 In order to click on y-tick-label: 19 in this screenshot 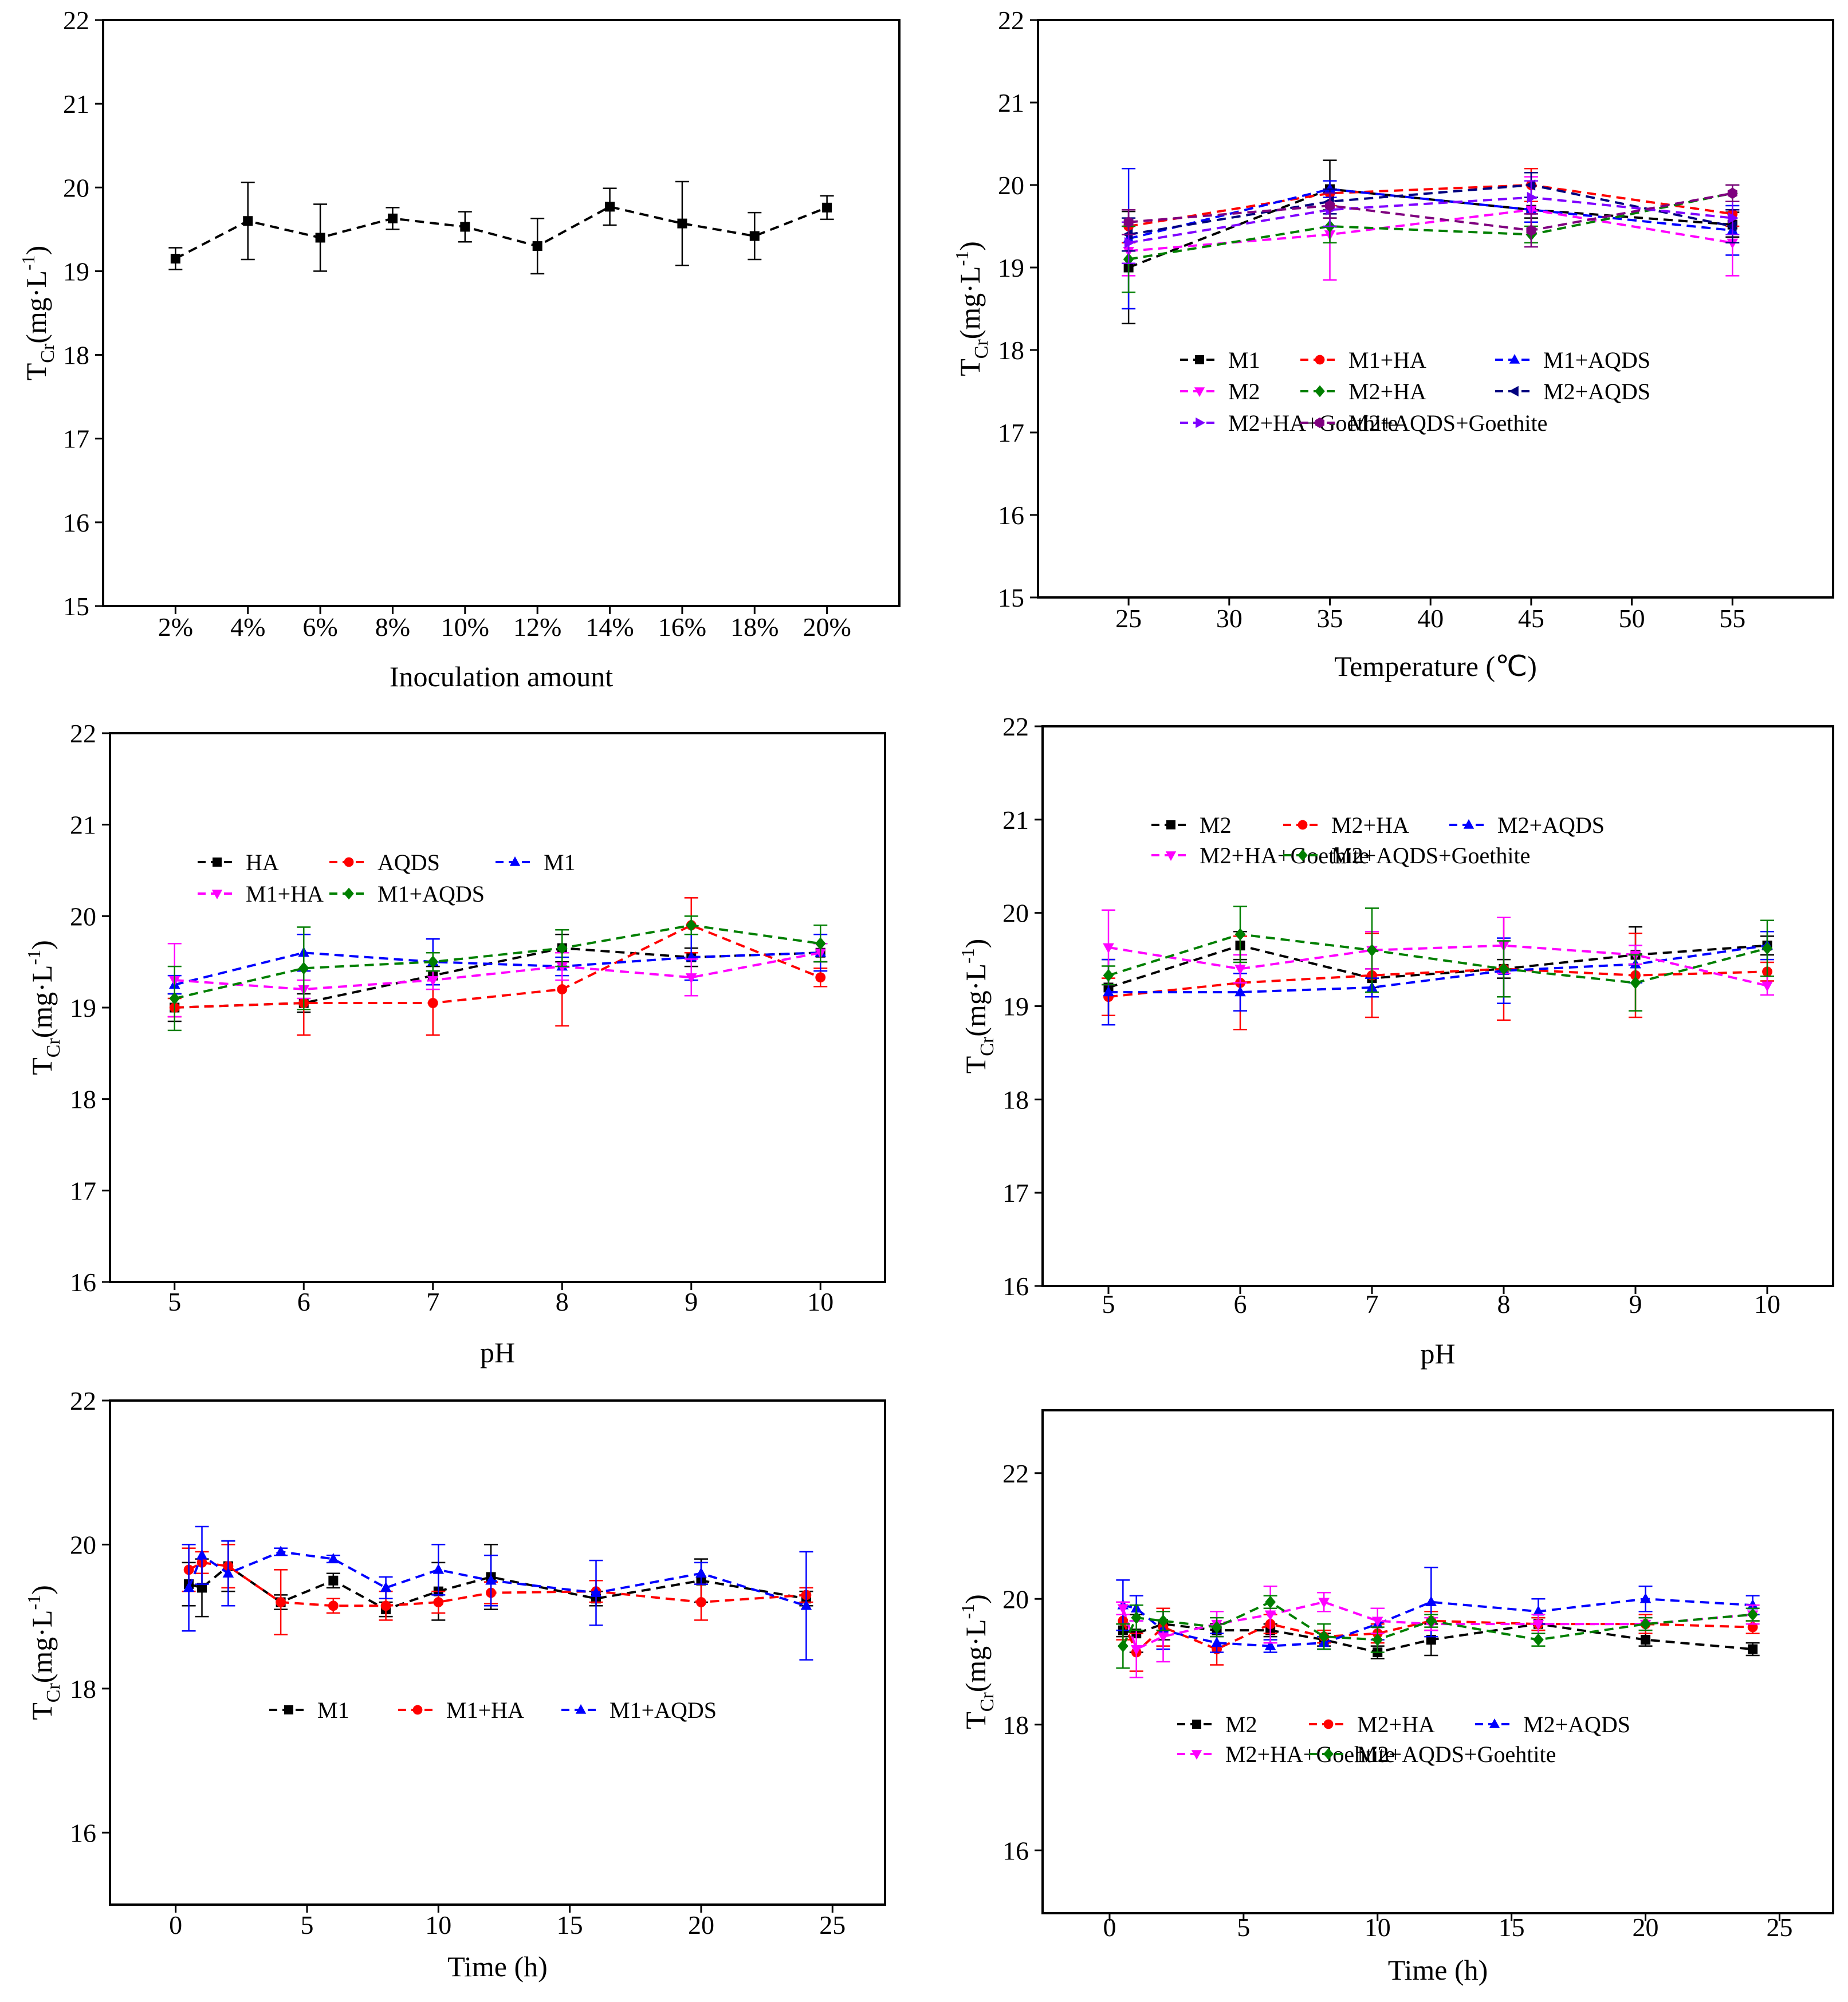, I will do `click(1011, 267)`.